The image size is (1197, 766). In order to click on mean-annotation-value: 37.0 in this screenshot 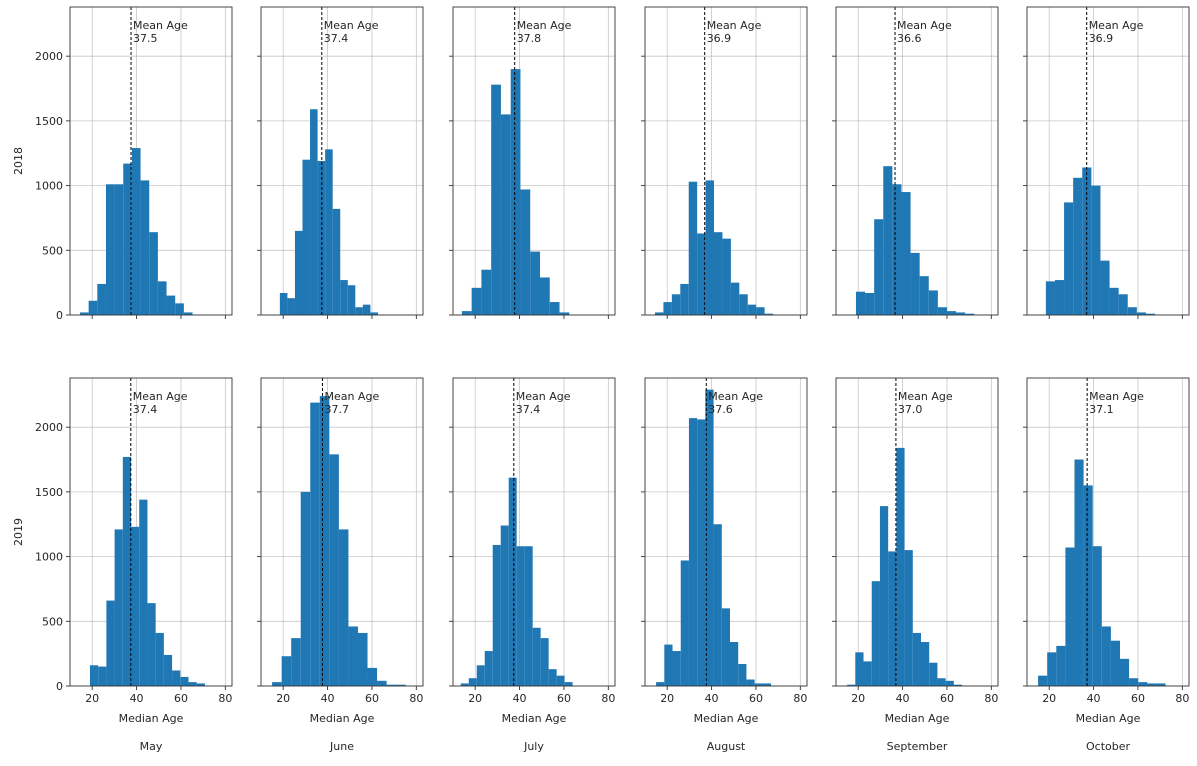, I will do `click(910, 409)`.